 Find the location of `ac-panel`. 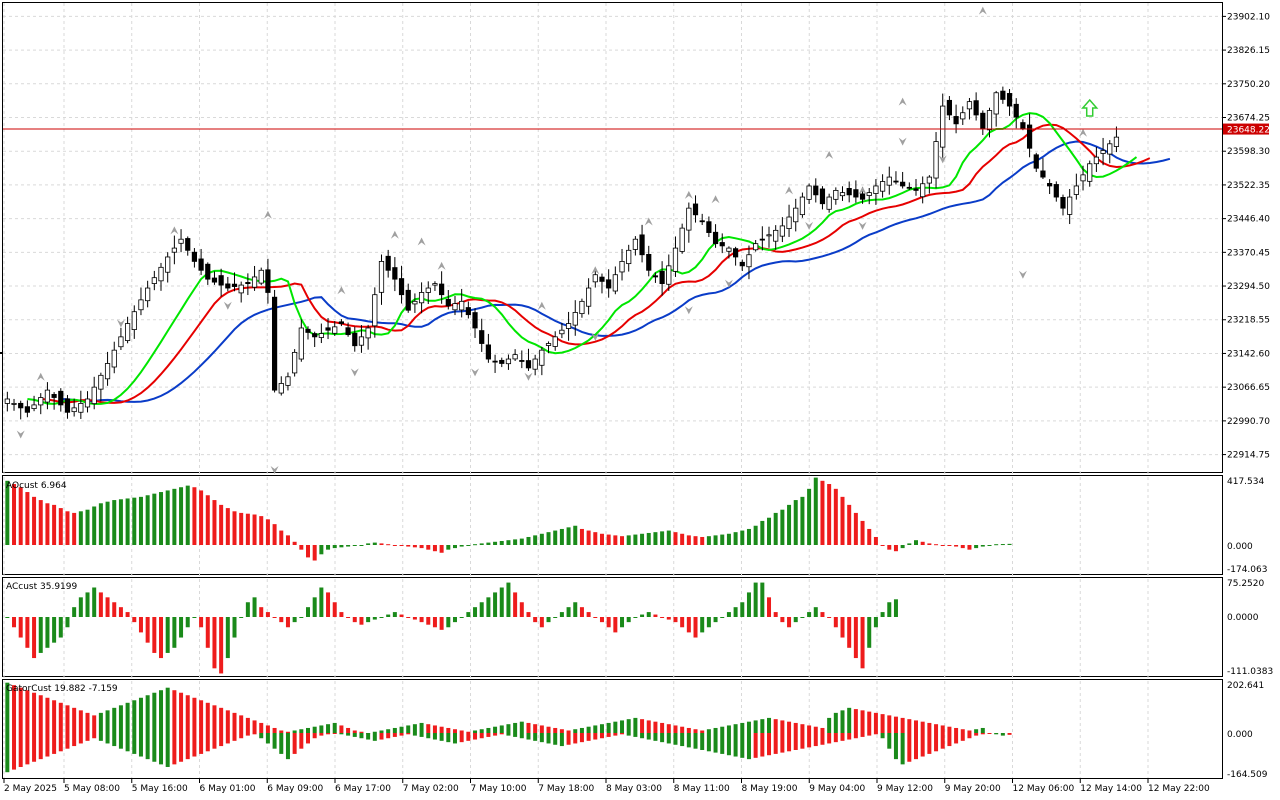

ac-panel is located at coordinates (612, 627).